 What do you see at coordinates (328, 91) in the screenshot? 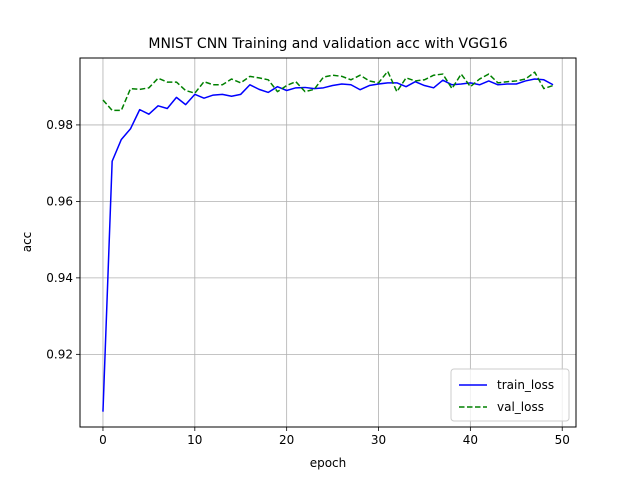
I see `series-line-val-loss` at bounding box center [328, 91].